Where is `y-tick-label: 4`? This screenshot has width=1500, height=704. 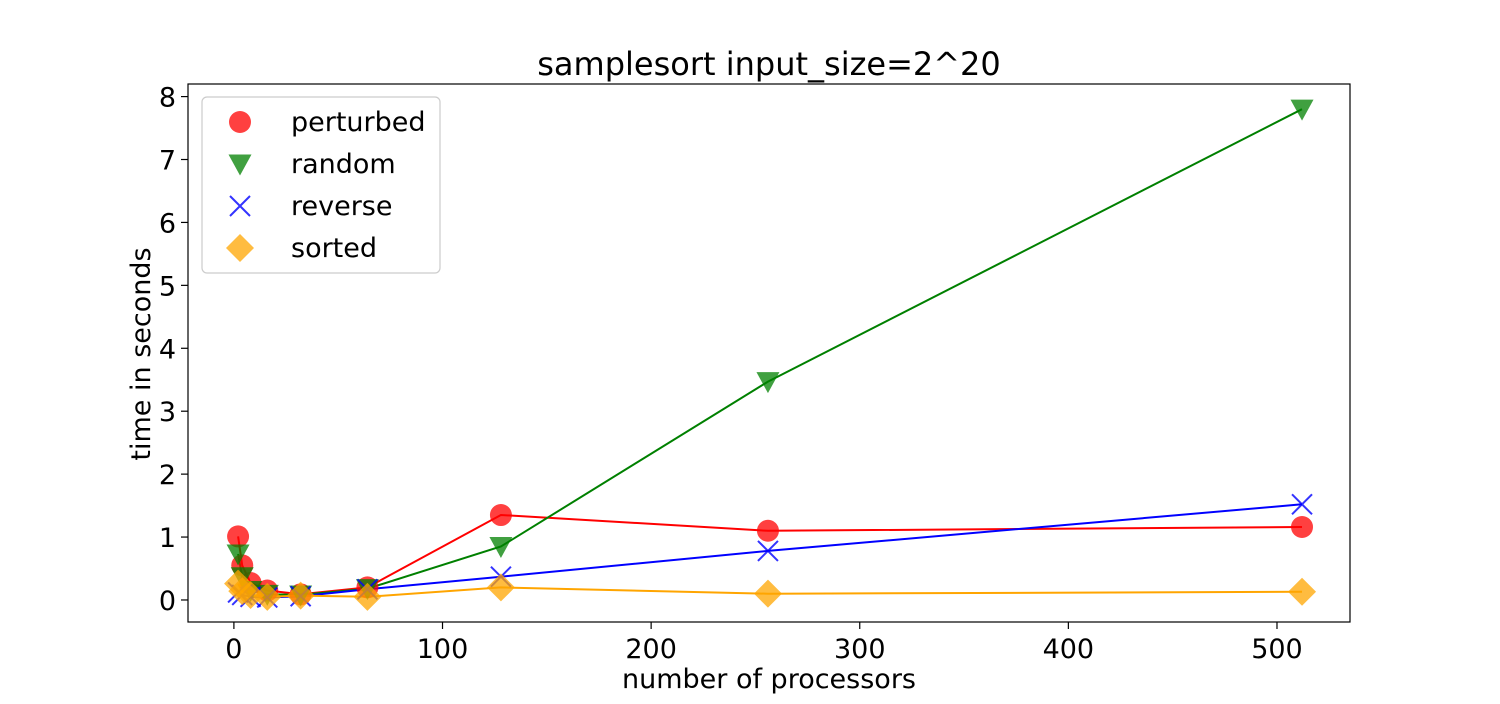
y-tick-label: 4 is located at coordinates (167, 349).